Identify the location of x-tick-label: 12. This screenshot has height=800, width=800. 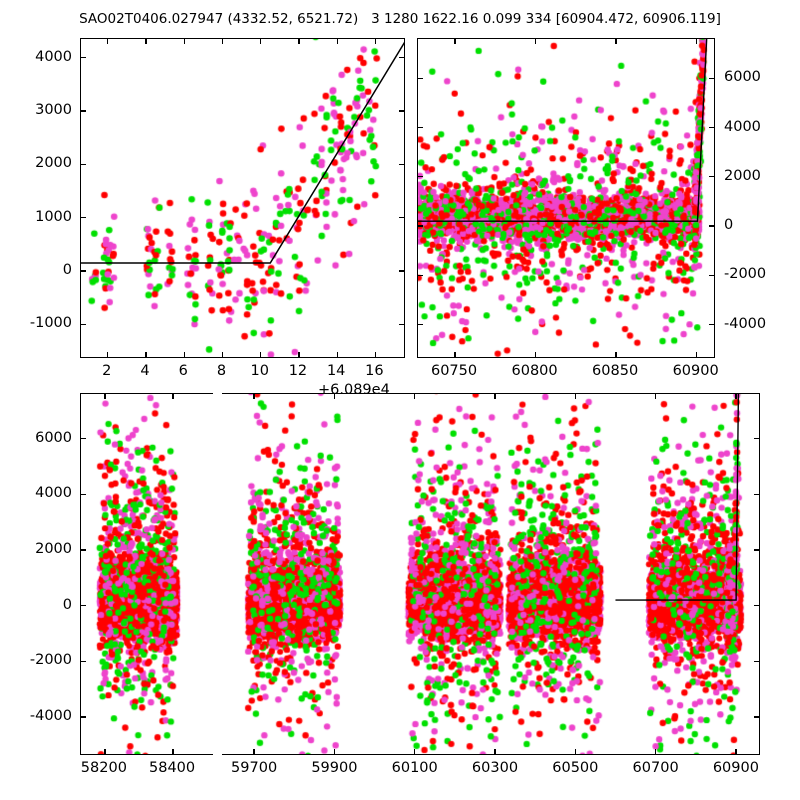
(298, 371).